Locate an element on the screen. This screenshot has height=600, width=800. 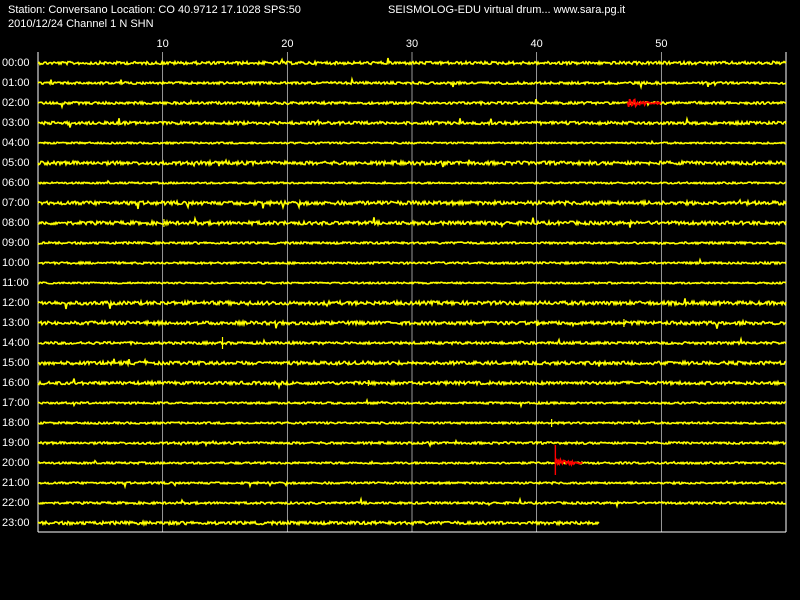
hour-label: 23:00 is located at coordinates (16, 523).